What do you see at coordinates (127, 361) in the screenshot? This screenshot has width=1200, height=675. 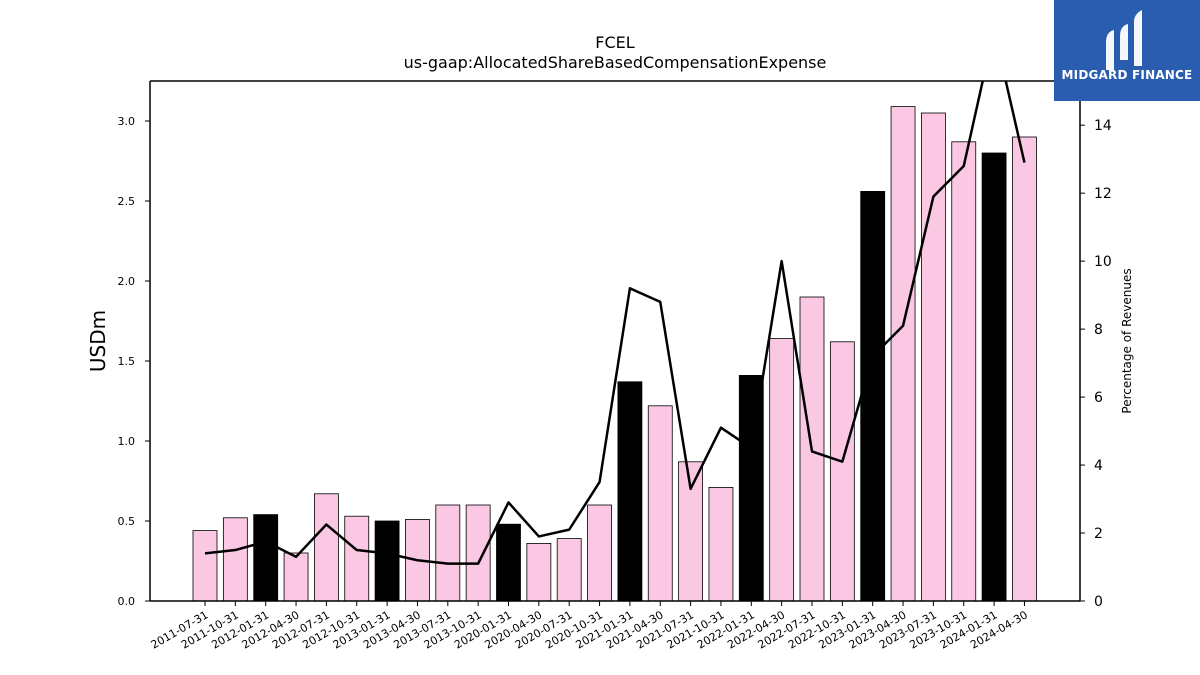 I see `y-tick-label: 1.5` at bounding box center [127, 361].